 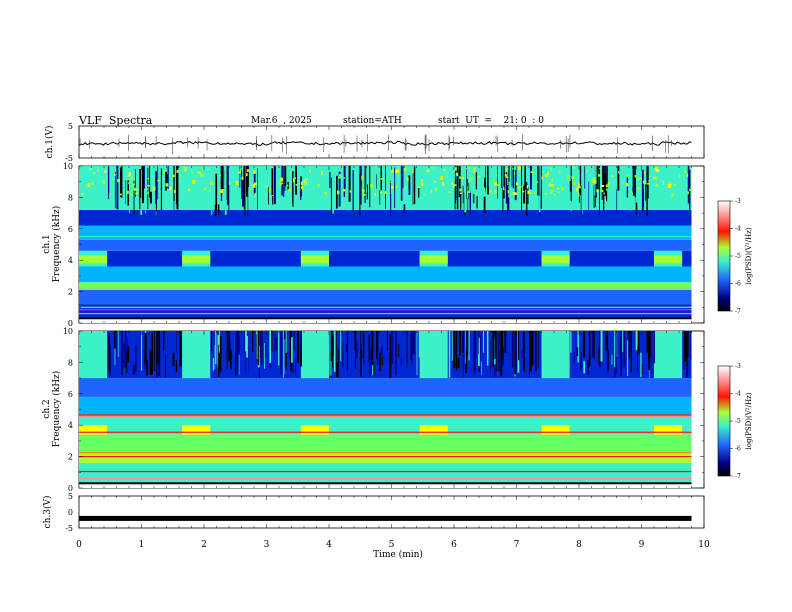 I want to click on y-tick-label: -5, so click(x=69, y=158).